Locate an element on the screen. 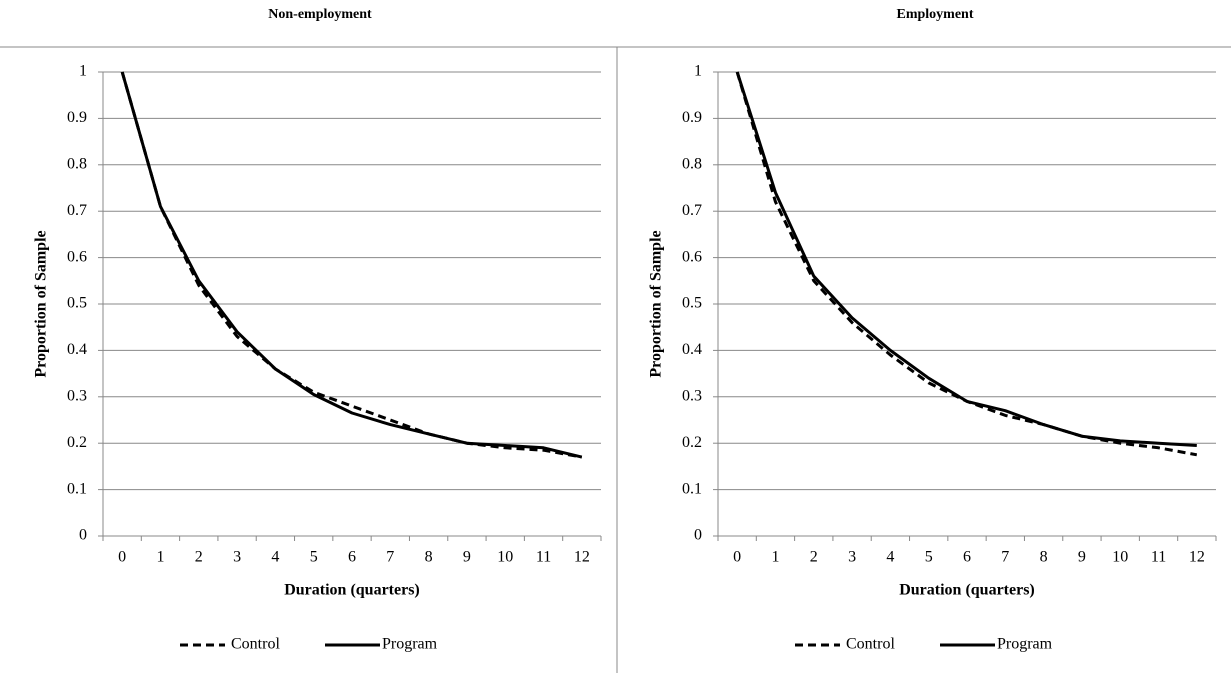 This screenshot has width=1231, height=673. chart-title: Non-employment is located at coordinates (320, 14).